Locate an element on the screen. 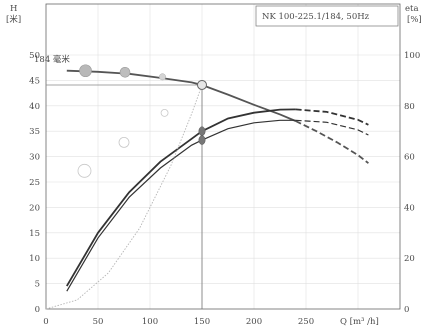 This screenshot has width=429, height=331. left-axis-label-unit: [米] is located at coordinates (13, 19).